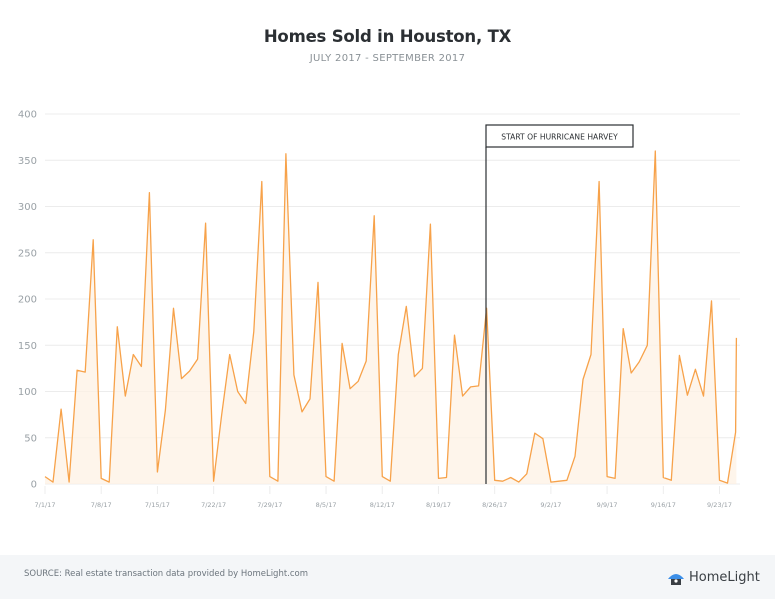 The image size is (775, 599). What do you see at coordinates (663, 505) in the screenshot?
I see `x-tick-label: 9/16/17` at bounding box center [663, 505].